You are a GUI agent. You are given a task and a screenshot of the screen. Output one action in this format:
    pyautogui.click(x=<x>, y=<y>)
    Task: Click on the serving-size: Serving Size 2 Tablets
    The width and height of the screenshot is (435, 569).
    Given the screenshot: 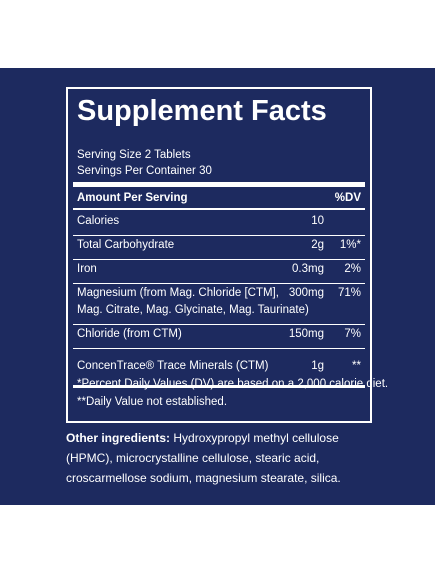 What is the action you would take?
    pyautogui.click(x=134, y=155)
    